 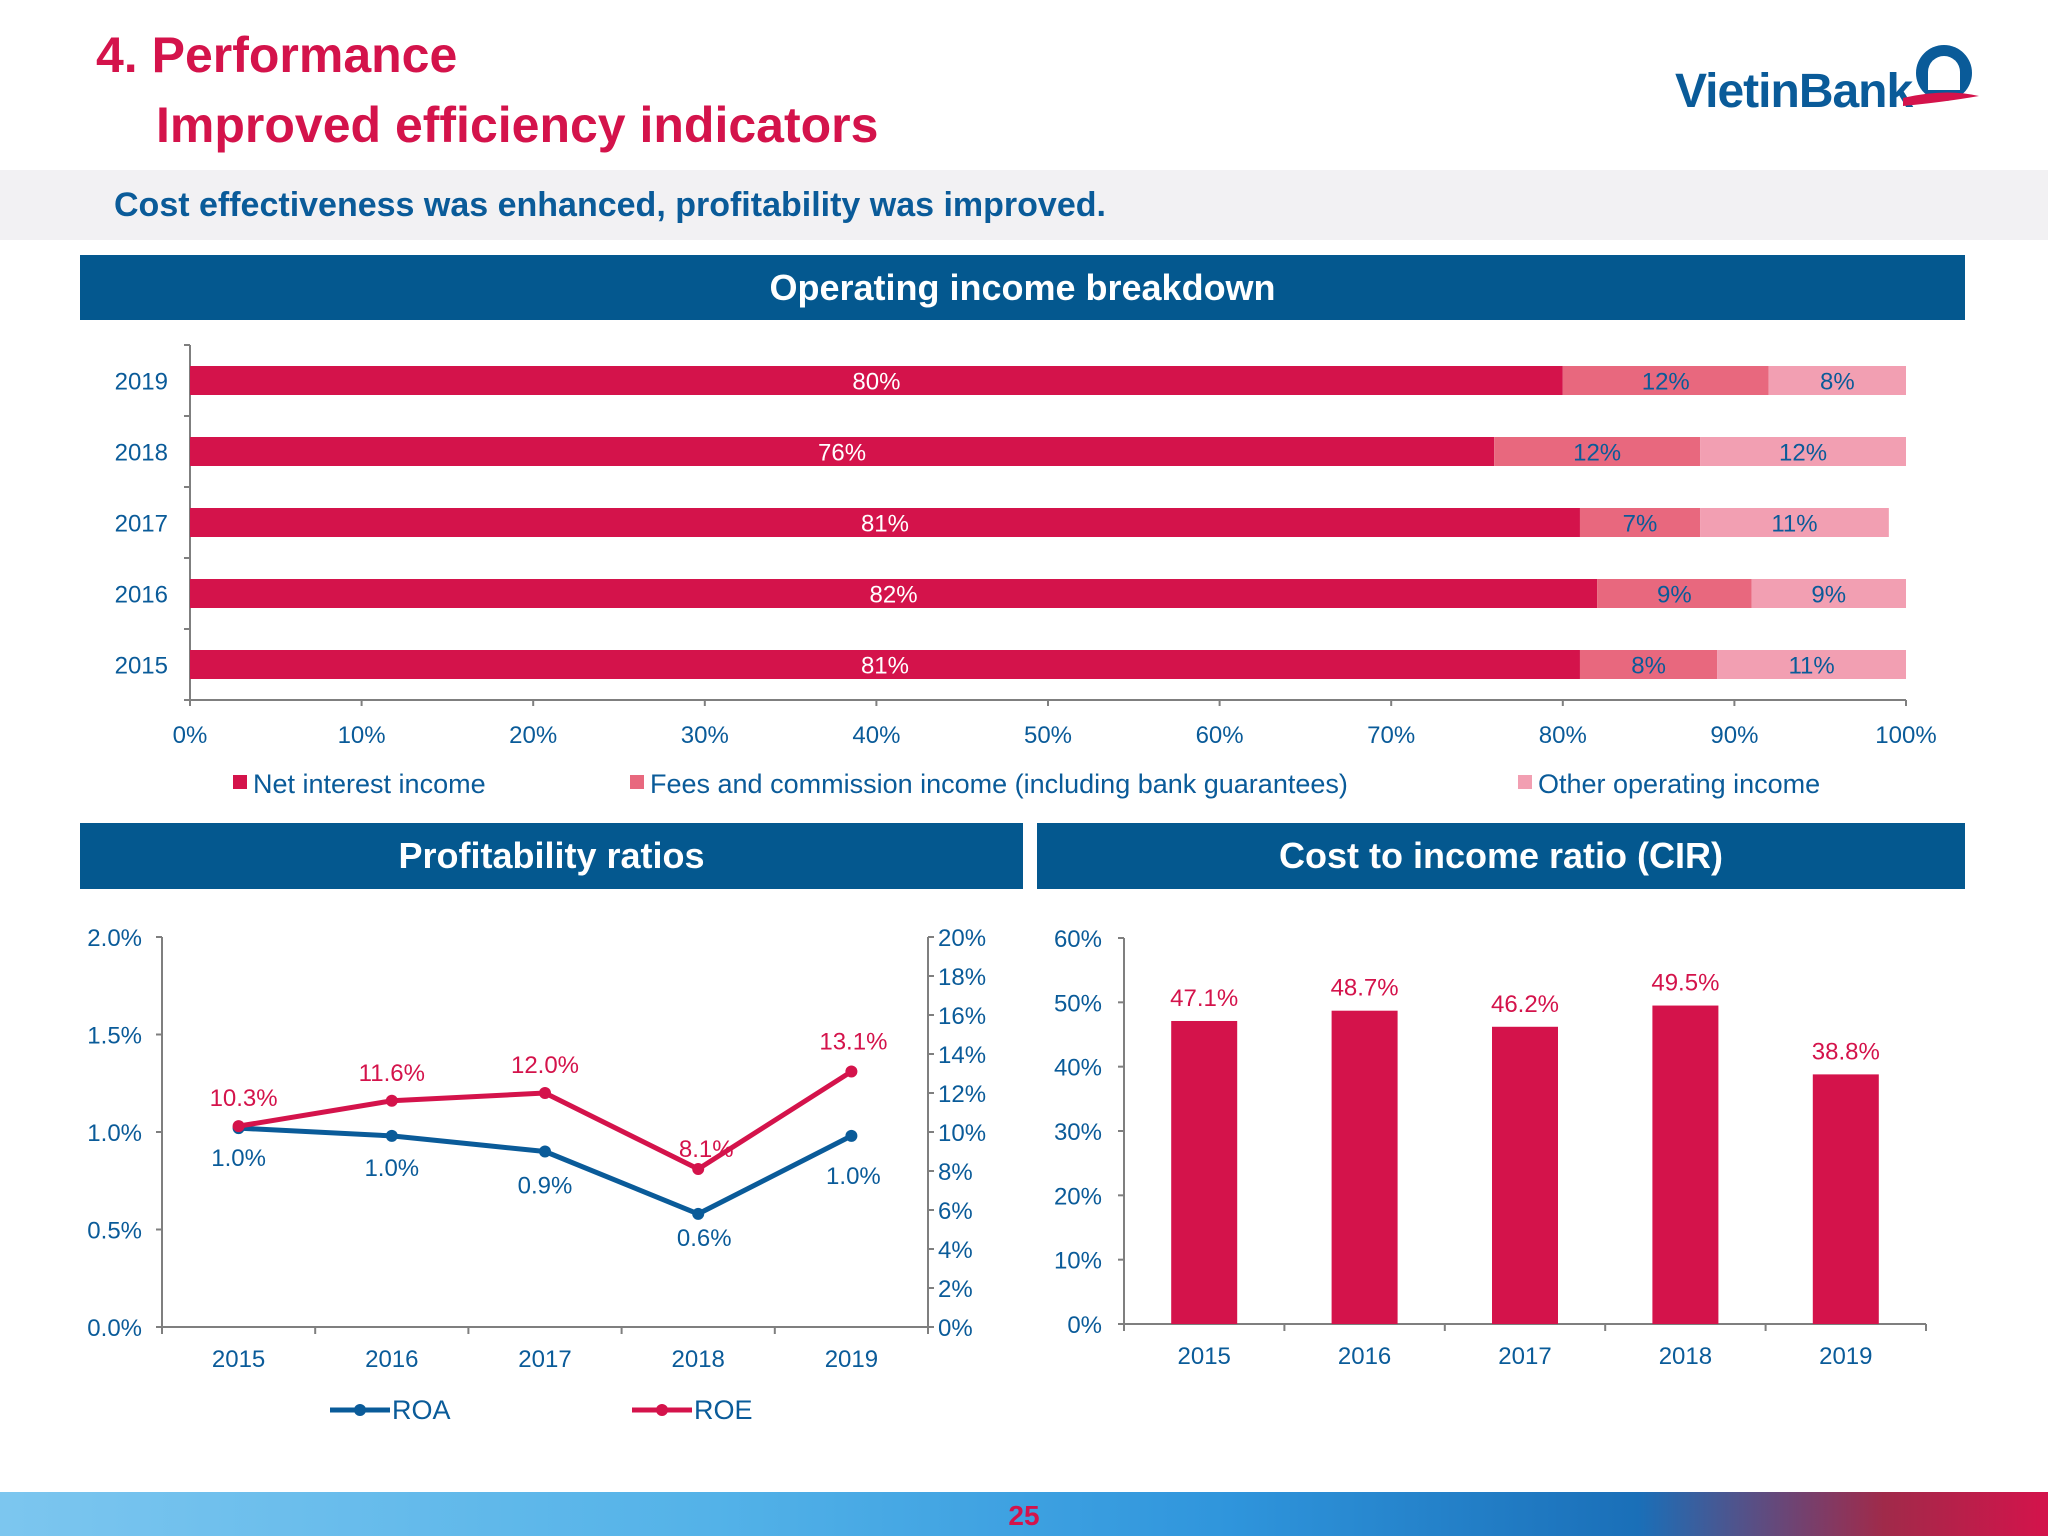 What do you see at coordinates (1685, 1356) in the screenshot?
I see `cir-x-tick-label: 2018` at bounding box center [1685, 1356].